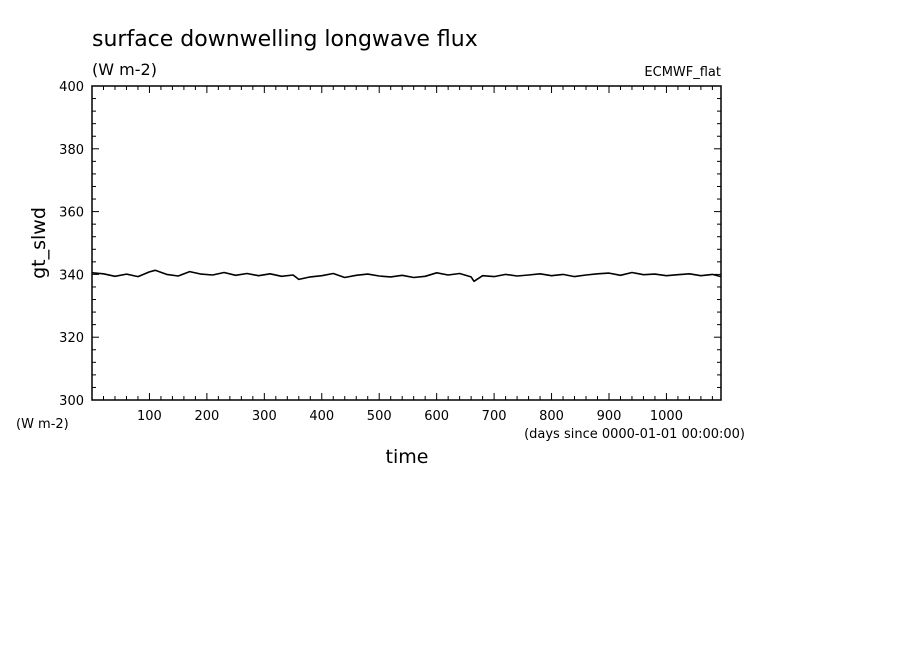 This screenshot has width=904, height=654. I want to click on series-line, so click(406, 276).